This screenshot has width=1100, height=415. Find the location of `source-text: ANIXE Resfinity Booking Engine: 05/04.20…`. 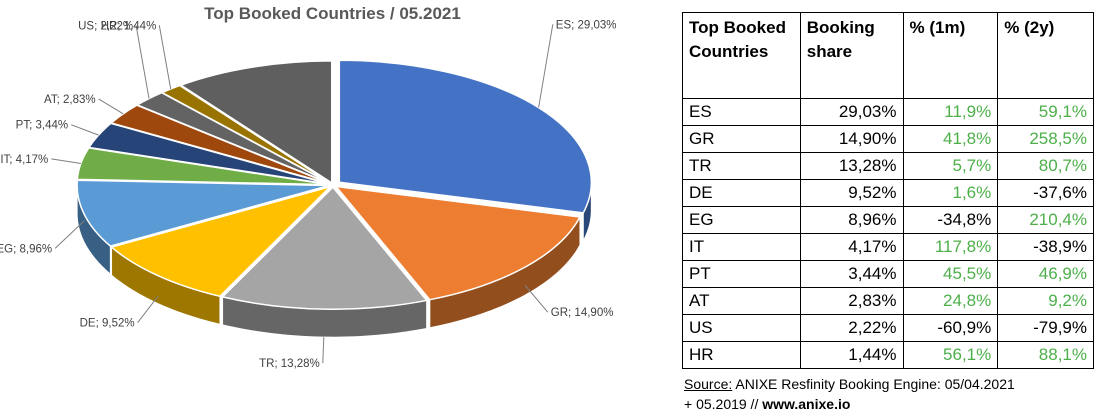

source-text: ANIXE Resfinity Booking Engine: 05/04.20… is located at coordinates (873, 384).